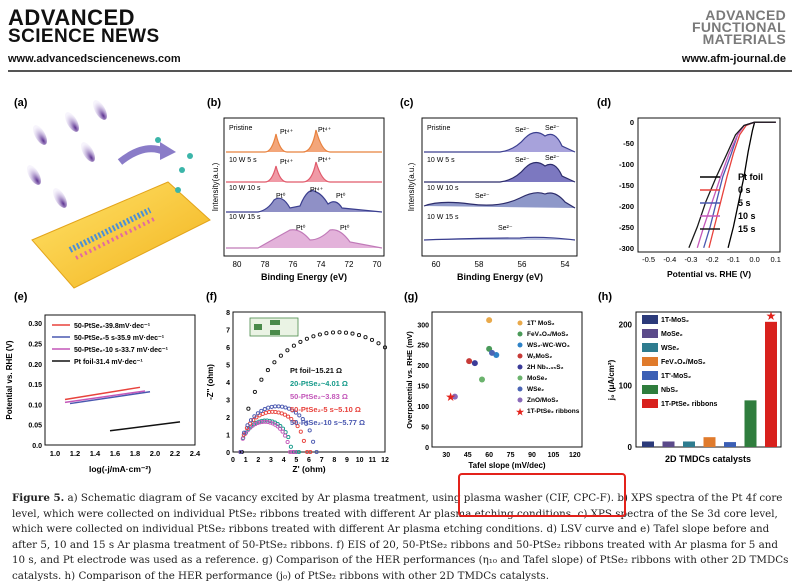 The image size is (800, 584). I want to click on h-legend-label: 1T'-MoS₂, so click(676, 376).